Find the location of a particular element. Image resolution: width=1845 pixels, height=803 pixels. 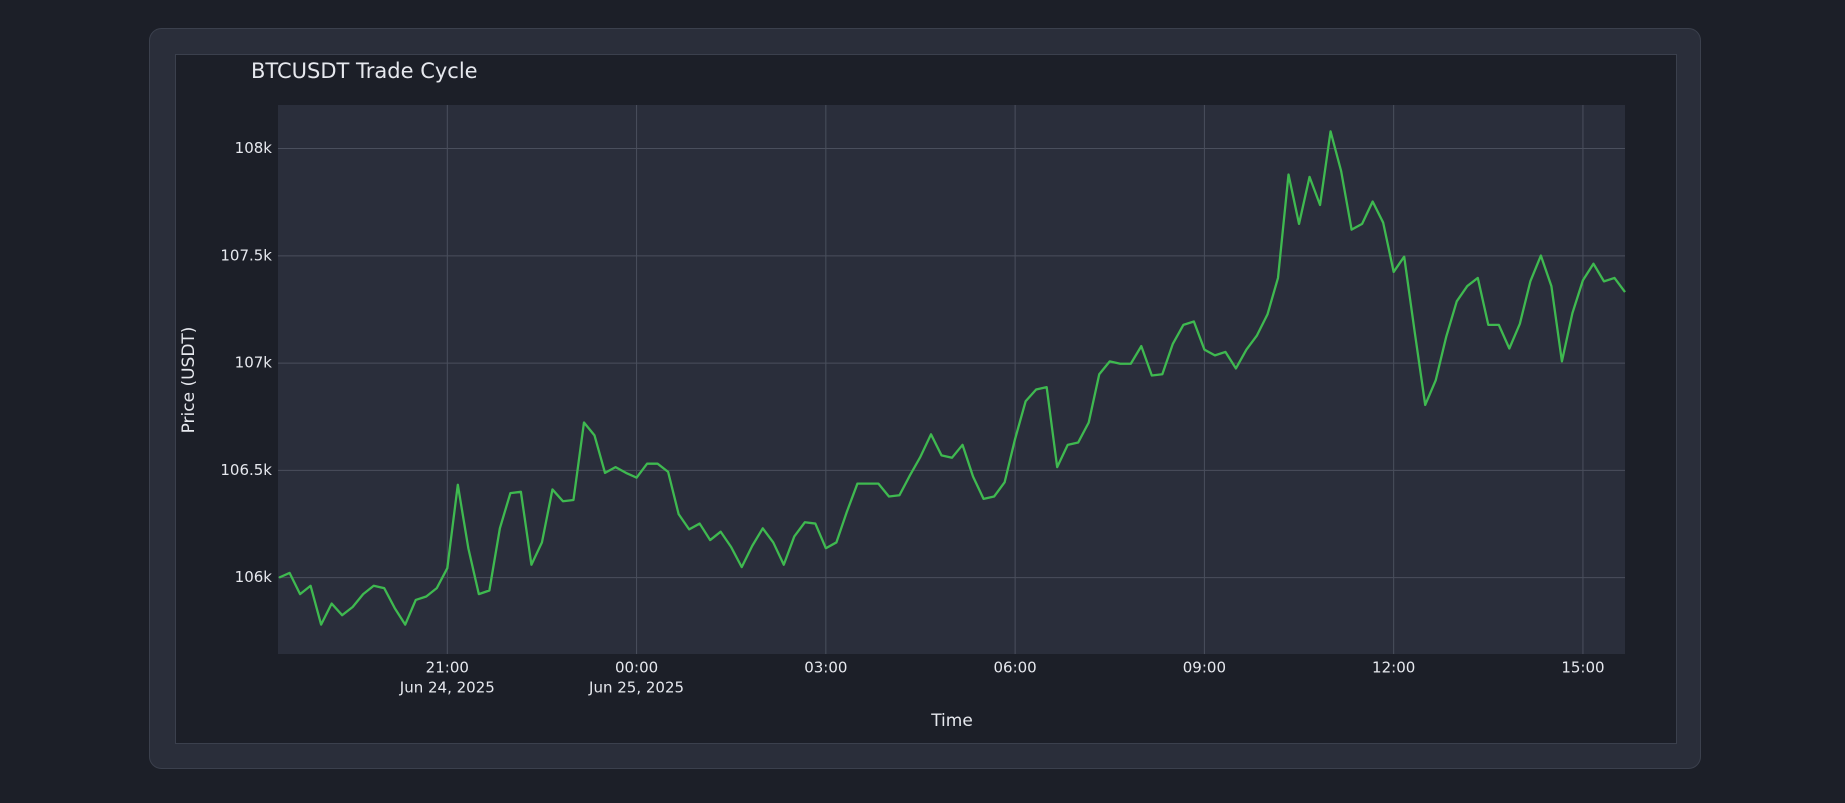

x-tick-label: Jun 24, 2025 is located at coordinates (447, 688).